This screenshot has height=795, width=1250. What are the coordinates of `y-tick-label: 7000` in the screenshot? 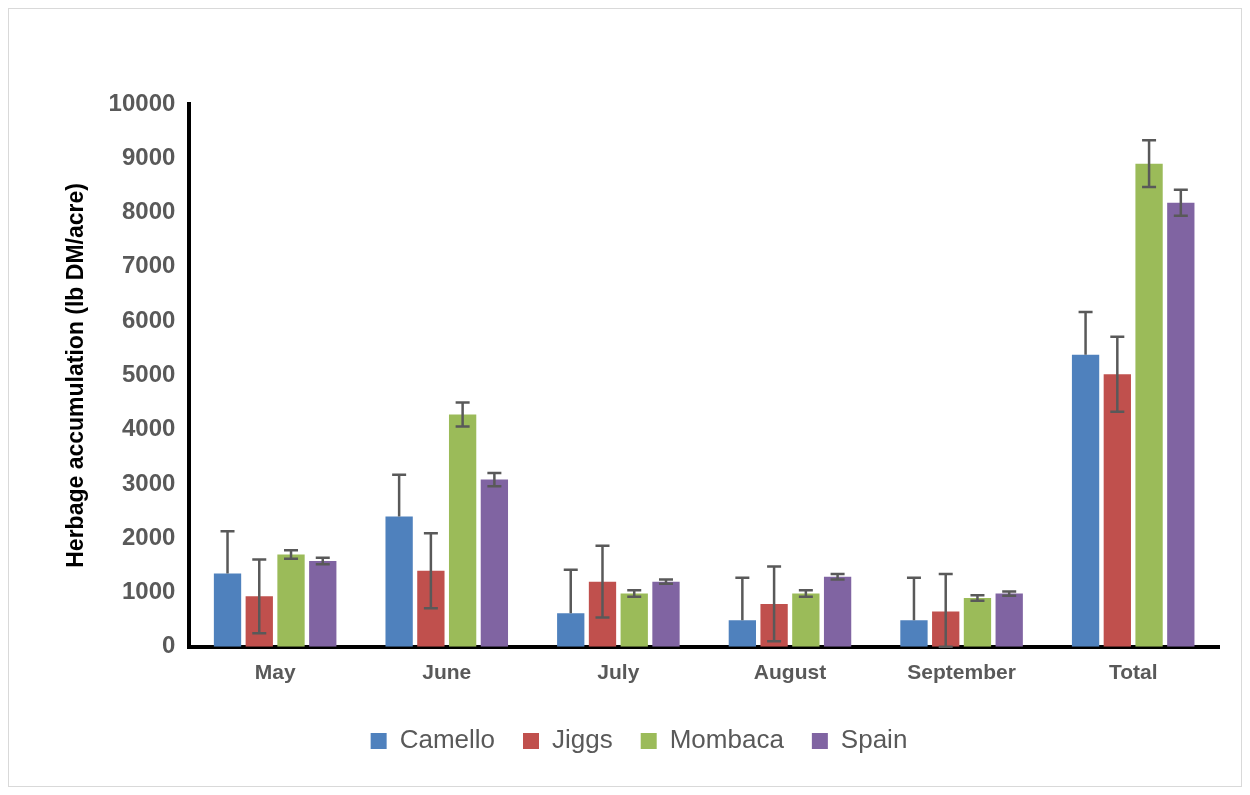 It's located at (148, 265).